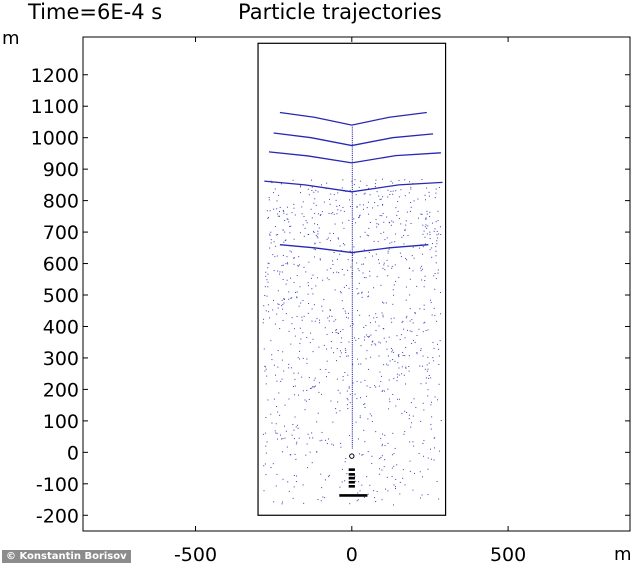  Describe the element at coordinates (340, 12) in the screenshot. I see `chart-title: Particle trajectories` at that location.